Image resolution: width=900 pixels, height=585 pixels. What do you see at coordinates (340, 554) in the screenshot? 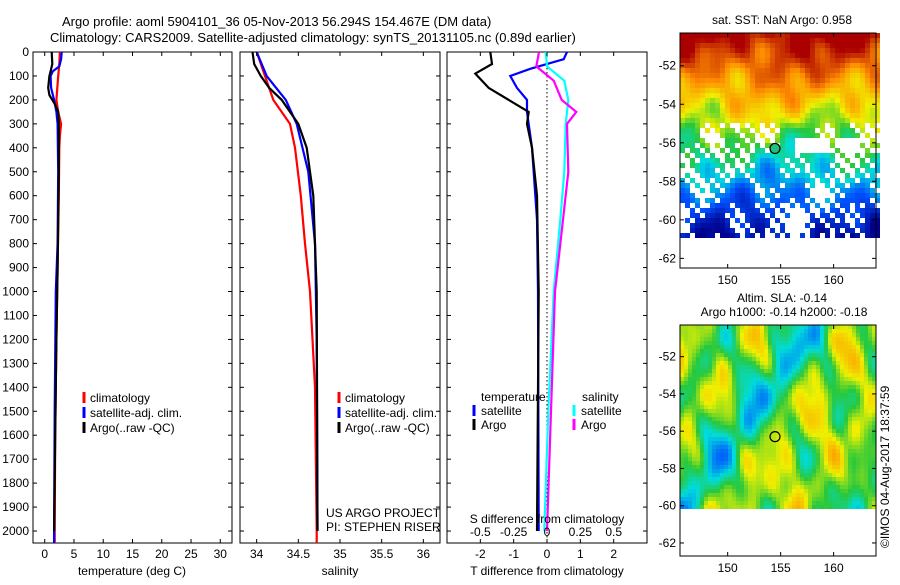
I see `x-tick-label: 35` at bounding box center [340, 554].